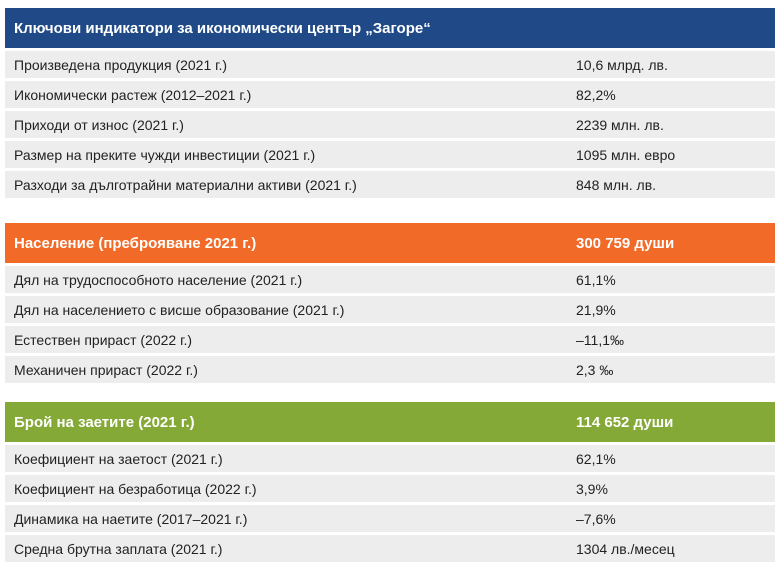 The image size is (781, 567). What do you see at coordinates (596, 94) in the screenshot?
I see `row-value: 82,2%` at bounding box center [596, 94].